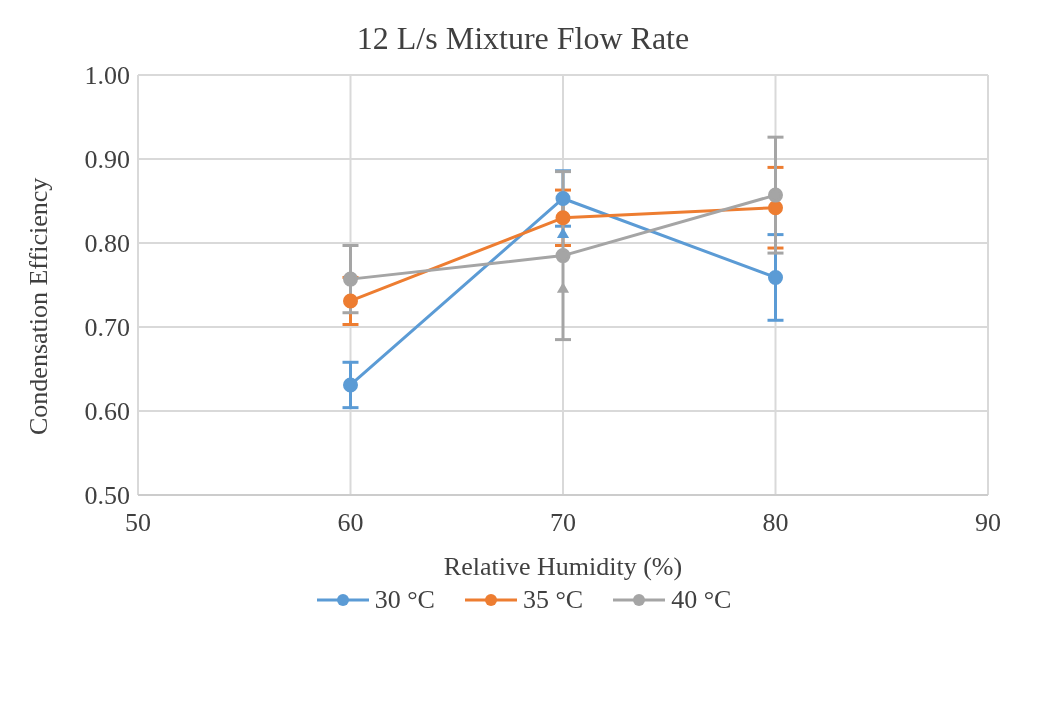 Image resolution: width=1042 pixels, height=704 pixels. What do you see at coordinates (350, 523) in the screenshot?
I see `x-tick-label: 60` at bounding box center [350, 523].